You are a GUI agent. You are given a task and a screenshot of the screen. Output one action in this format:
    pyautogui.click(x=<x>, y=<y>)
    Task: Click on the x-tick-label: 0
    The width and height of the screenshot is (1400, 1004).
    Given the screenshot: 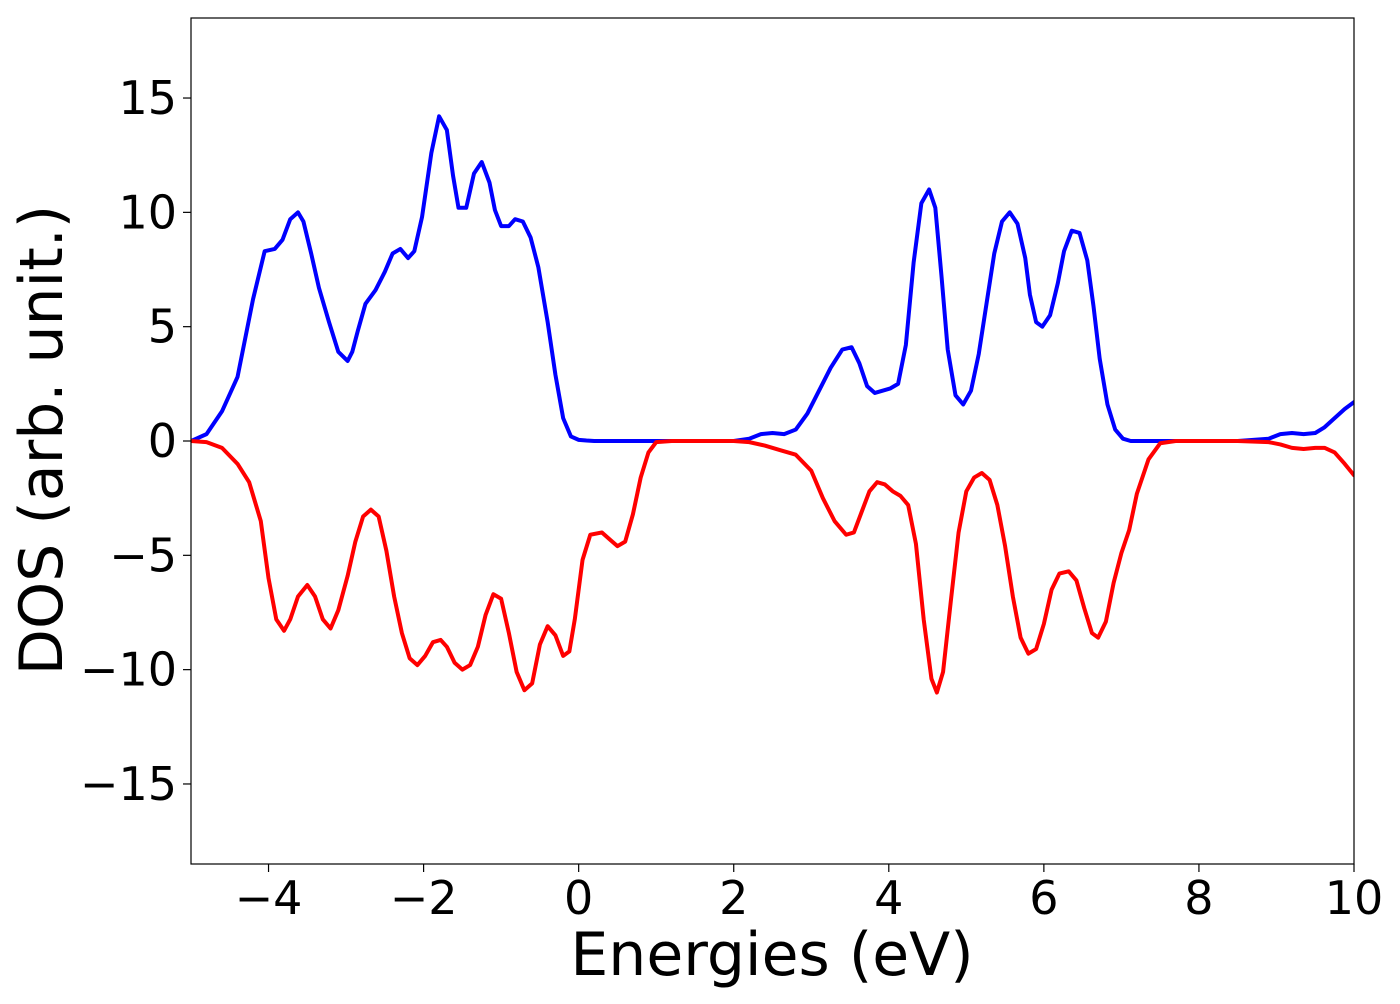 What is the action you would take?
    pyautogui.click(x=578, y=898)
    